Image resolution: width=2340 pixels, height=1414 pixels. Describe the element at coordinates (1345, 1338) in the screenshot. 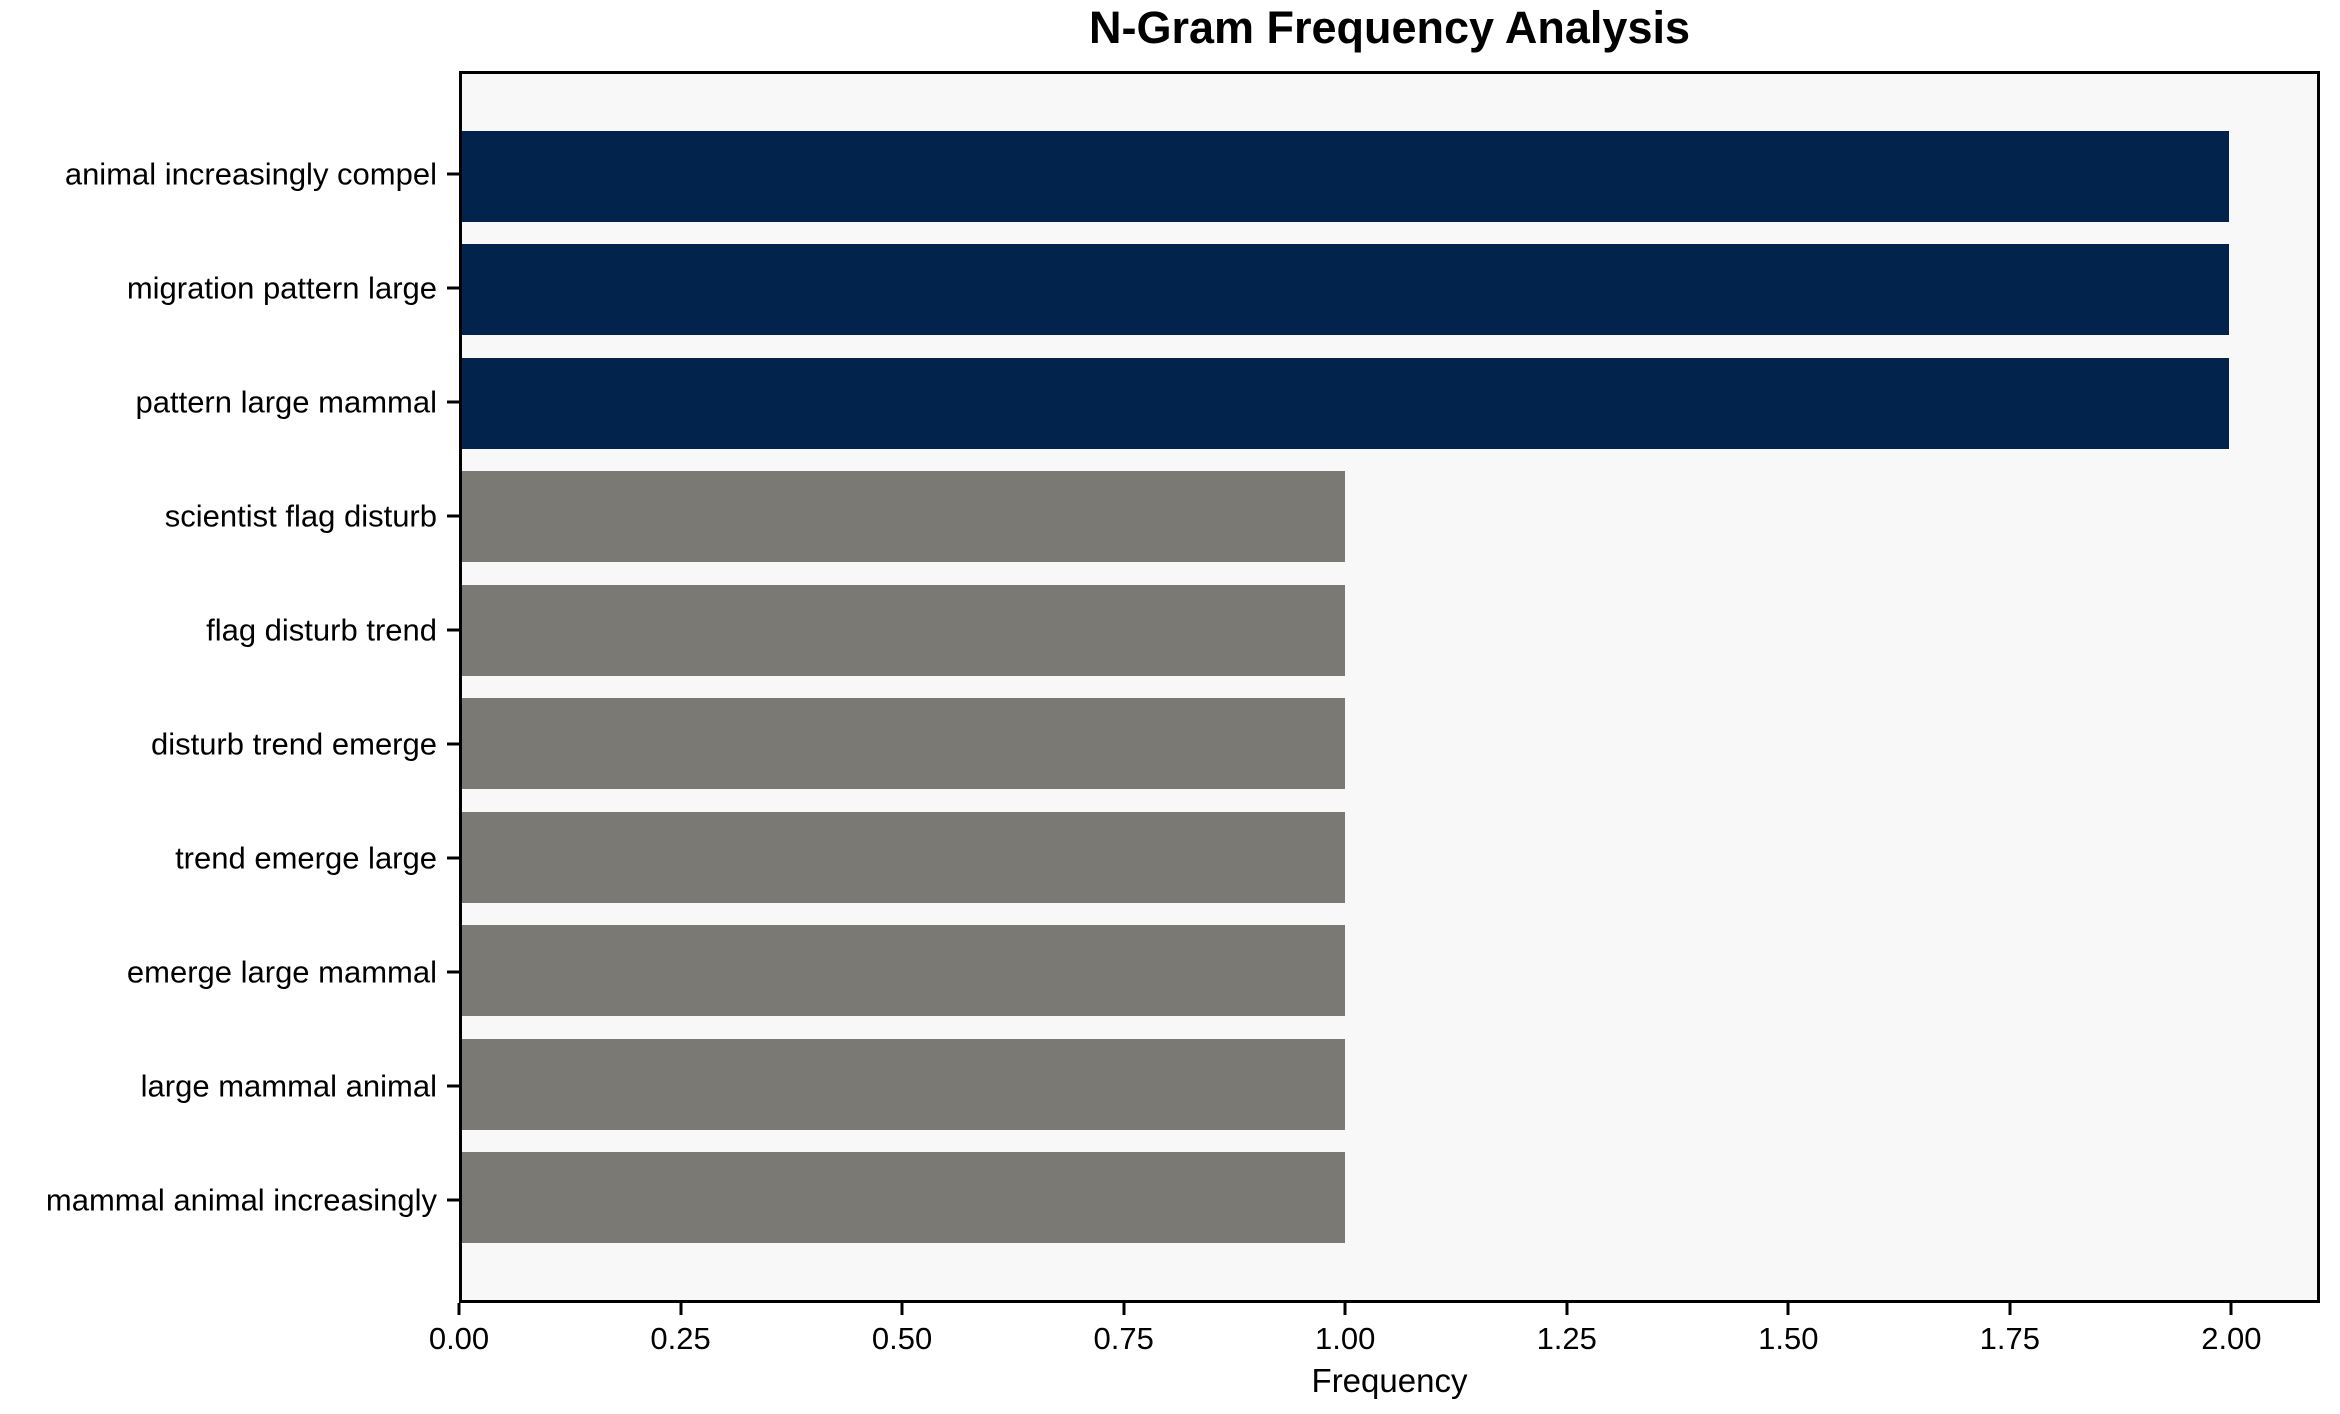

I see `x-tick-label: 1.00` at that location.